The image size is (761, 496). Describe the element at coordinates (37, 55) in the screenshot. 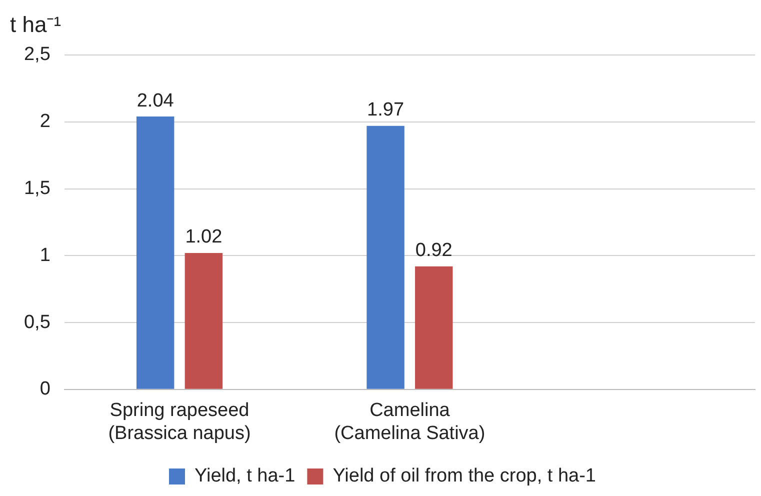

I see `y-tick-label: 2,5` at that location.